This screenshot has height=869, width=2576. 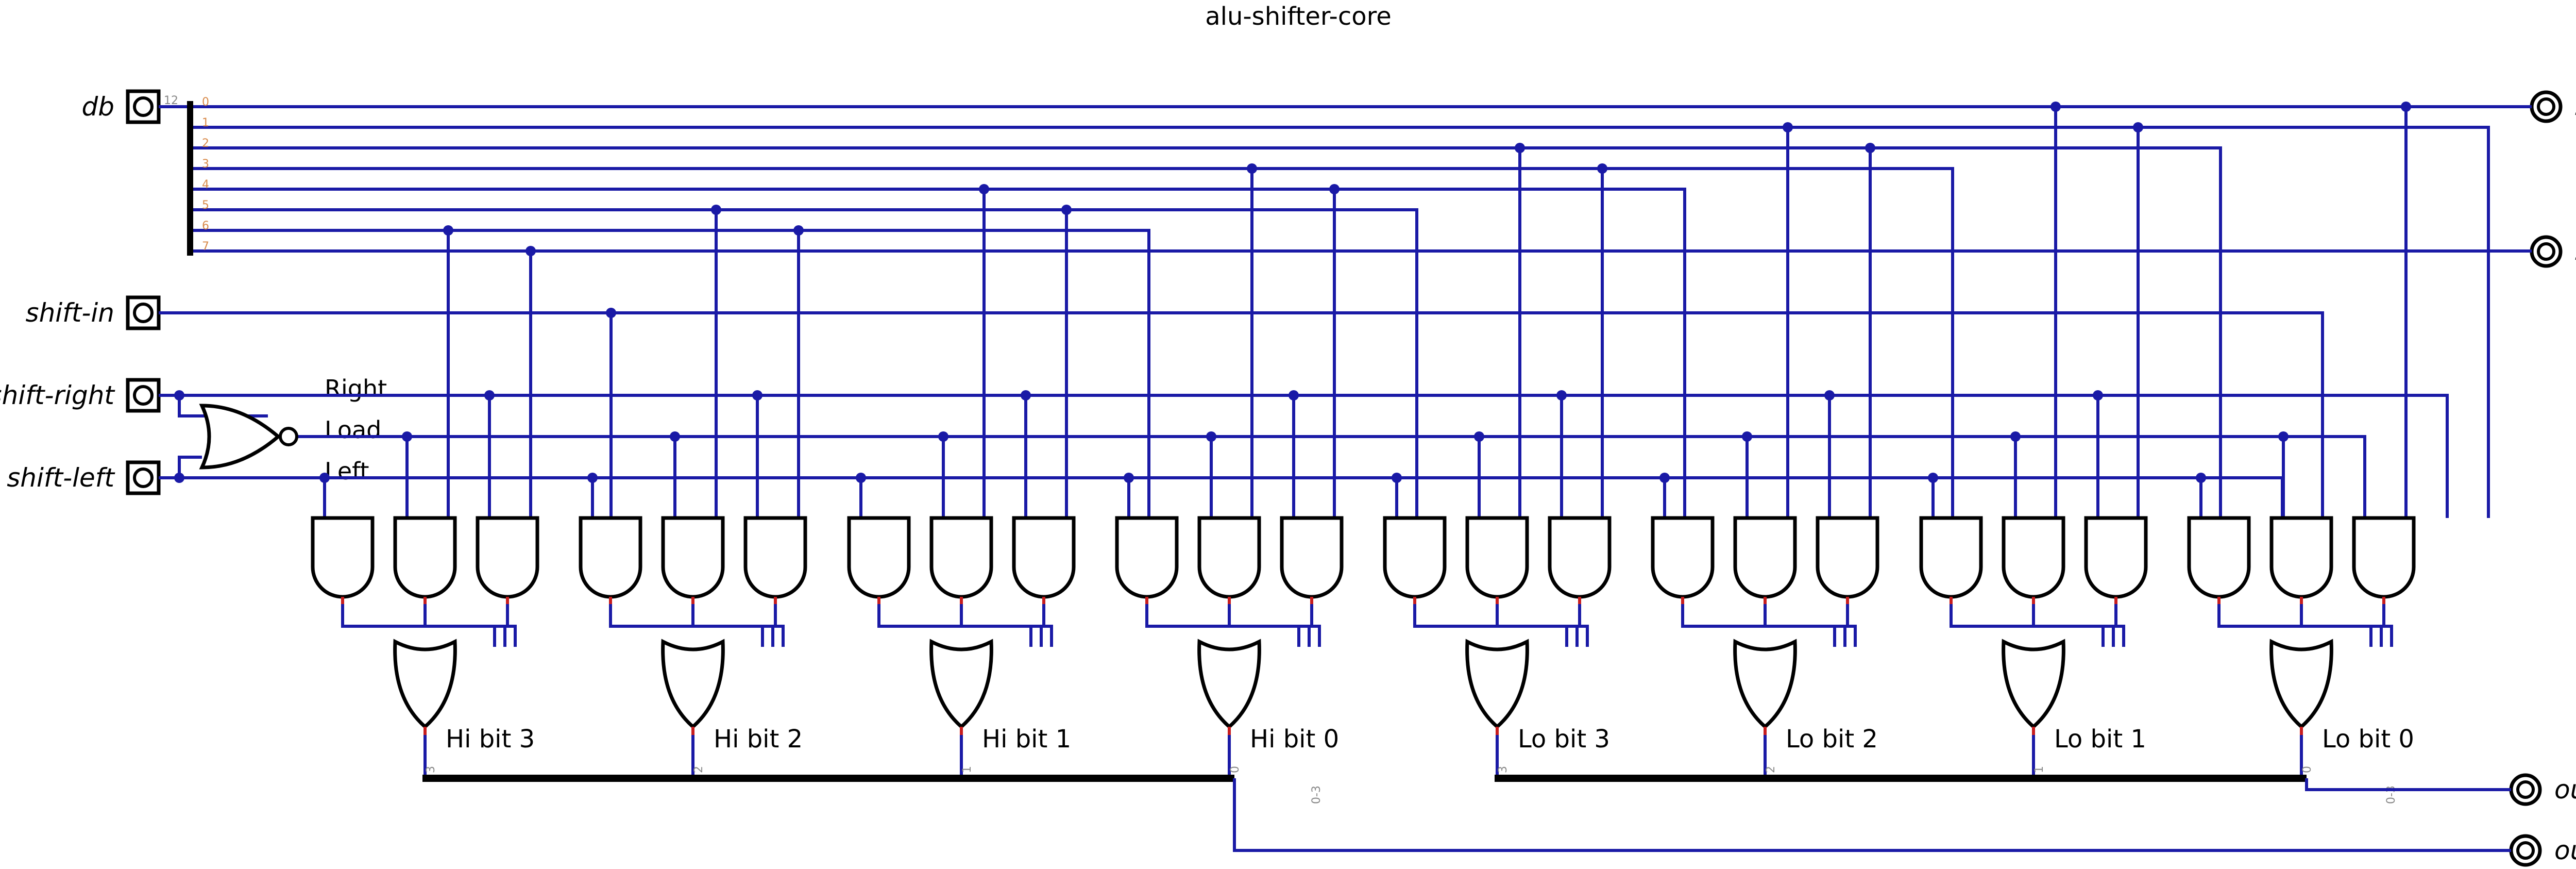 I want to click on nor-in-right, so click(x=190, y=406).